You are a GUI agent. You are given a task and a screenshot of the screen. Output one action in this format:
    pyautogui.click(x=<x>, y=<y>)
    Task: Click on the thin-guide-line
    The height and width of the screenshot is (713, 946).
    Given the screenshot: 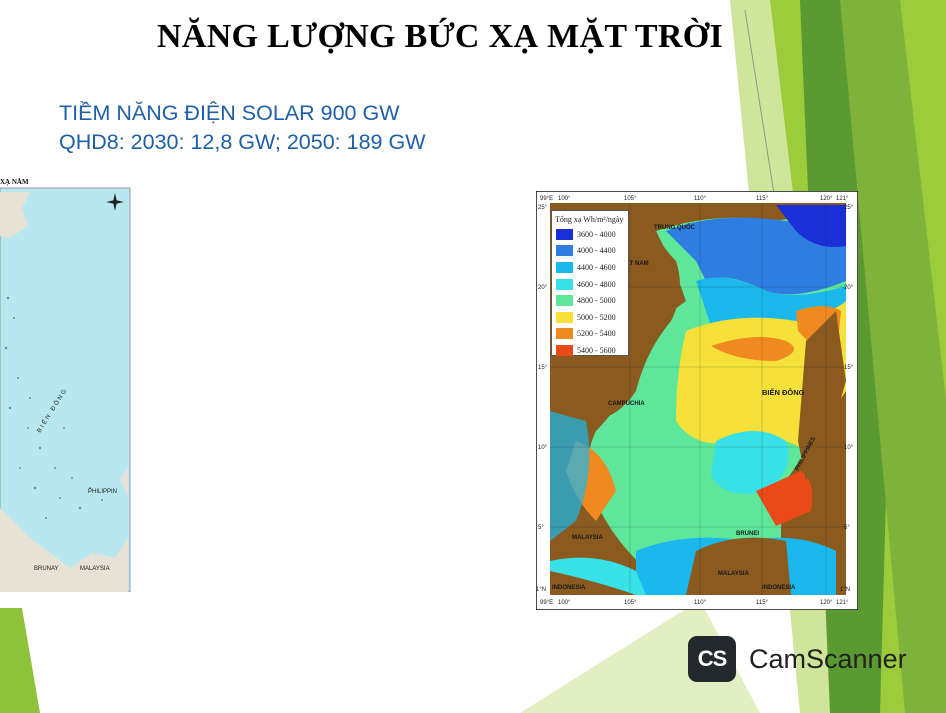 What is the action you would take?
    pyautogui.click(x=760, y=105)
    